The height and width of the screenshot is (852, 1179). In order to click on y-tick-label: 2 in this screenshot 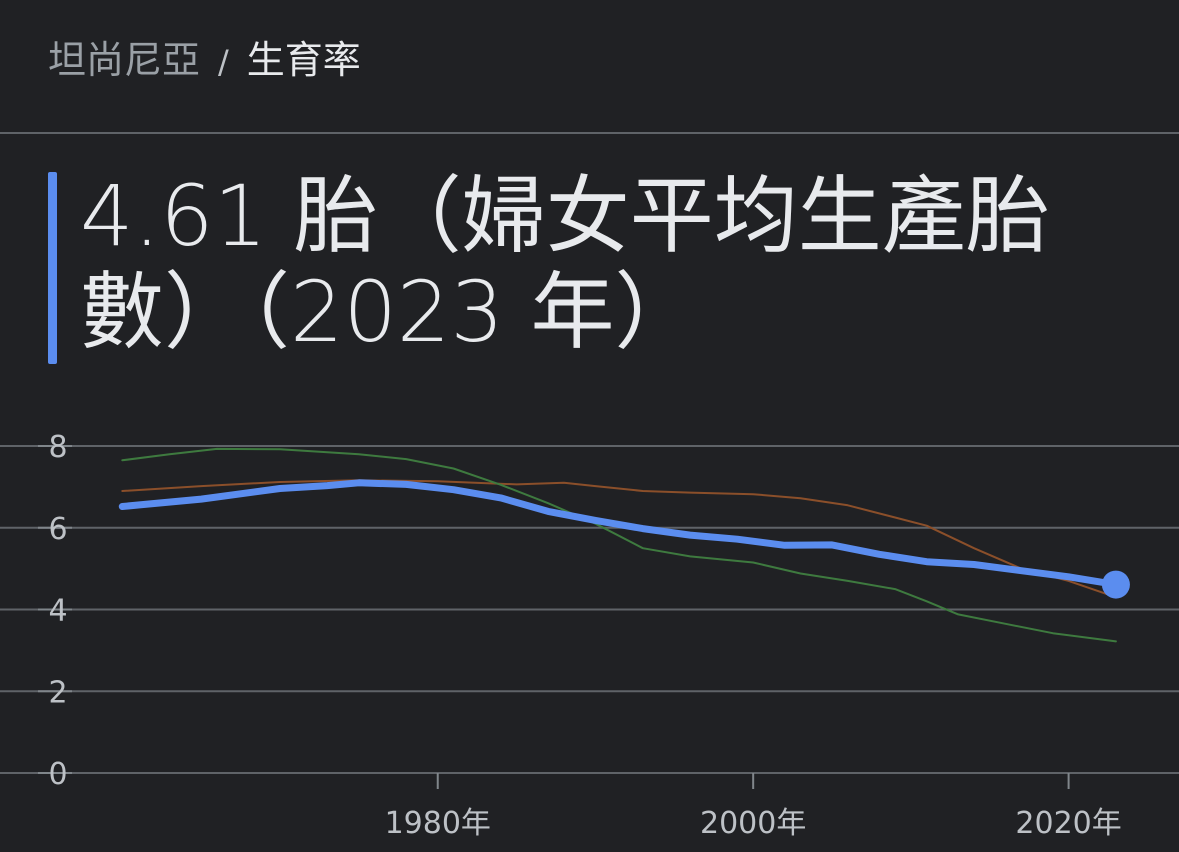, I will do `click(57, 692)`.